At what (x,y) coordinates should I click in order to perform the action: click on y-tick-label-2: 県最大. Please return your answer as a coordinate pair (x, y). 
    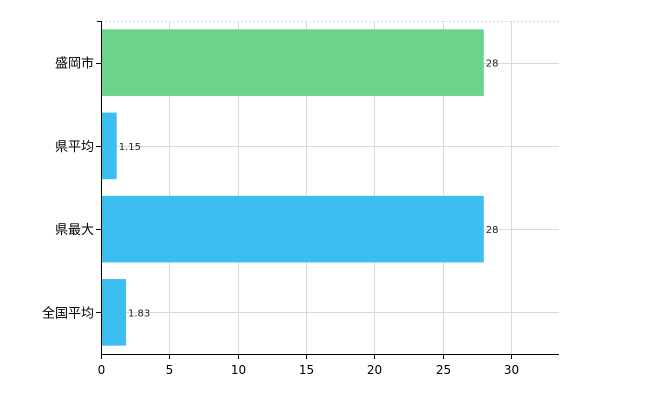
    Looking at the image, I should click on (74, 230).